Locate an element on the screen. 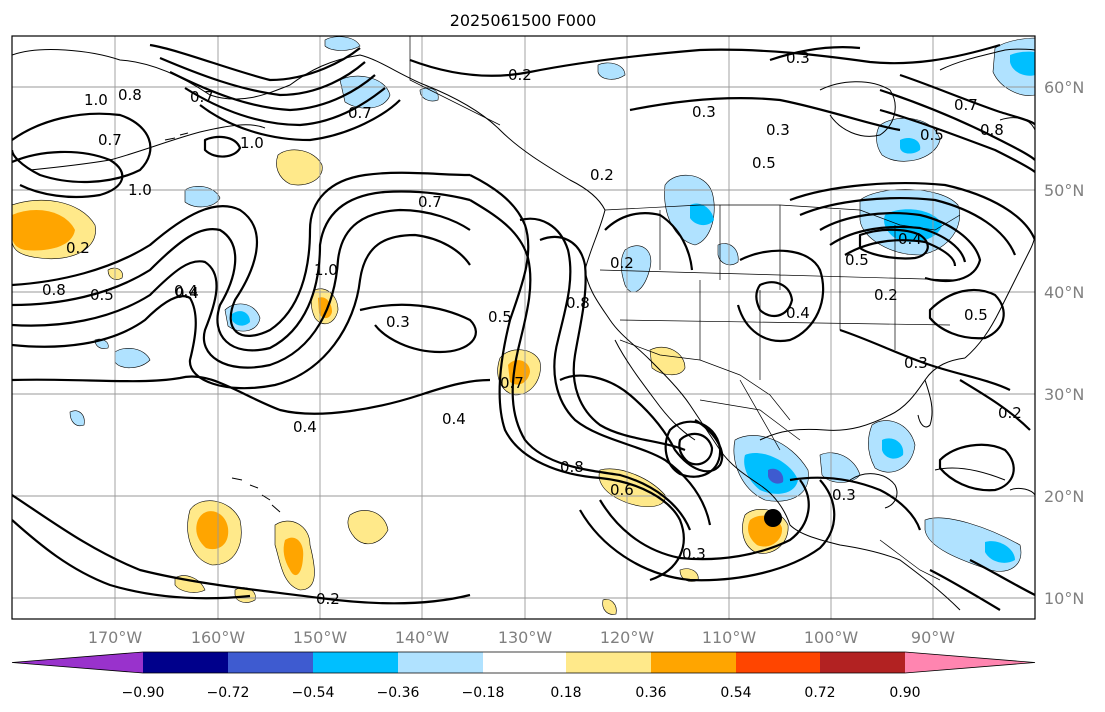  lon-label-90w: 90°W is located at coordinates (933, 637).